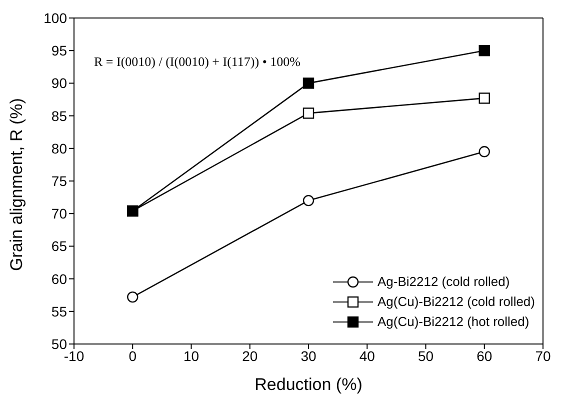 Image resolution: width=567 pixels, height=400 pixels. What do you see at coordinates (59, 311) in the screenshot?
I see `y-tick-label: 55` at bounding box center [59, 311].